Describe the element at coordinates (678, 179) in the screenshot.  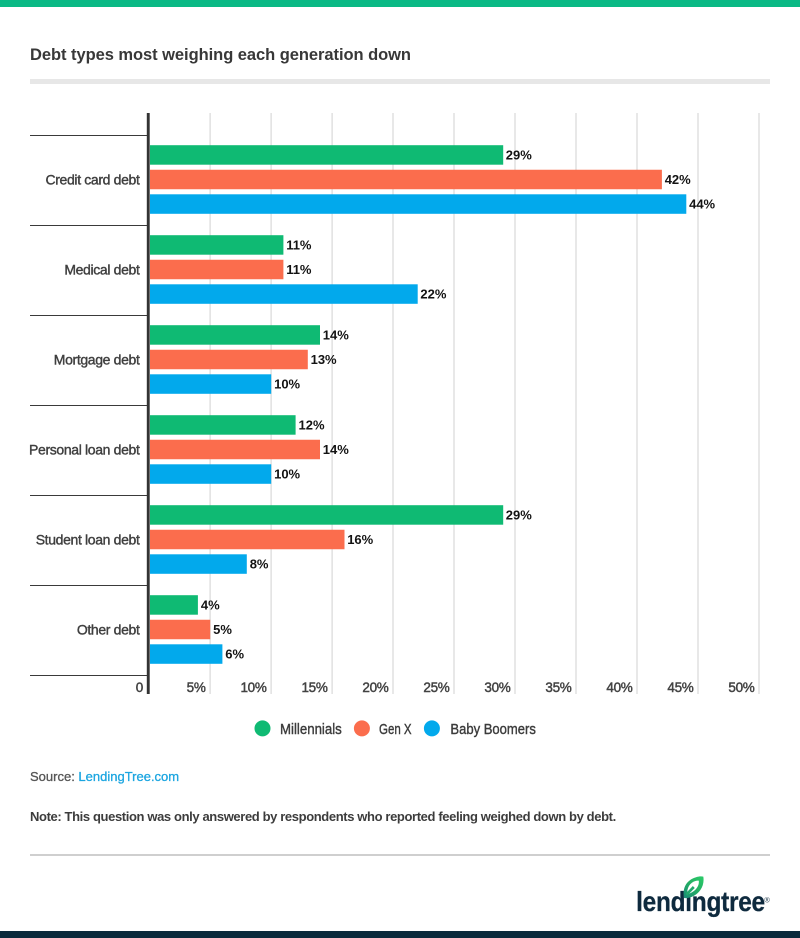
I see `svg-text: 42%` at that location.